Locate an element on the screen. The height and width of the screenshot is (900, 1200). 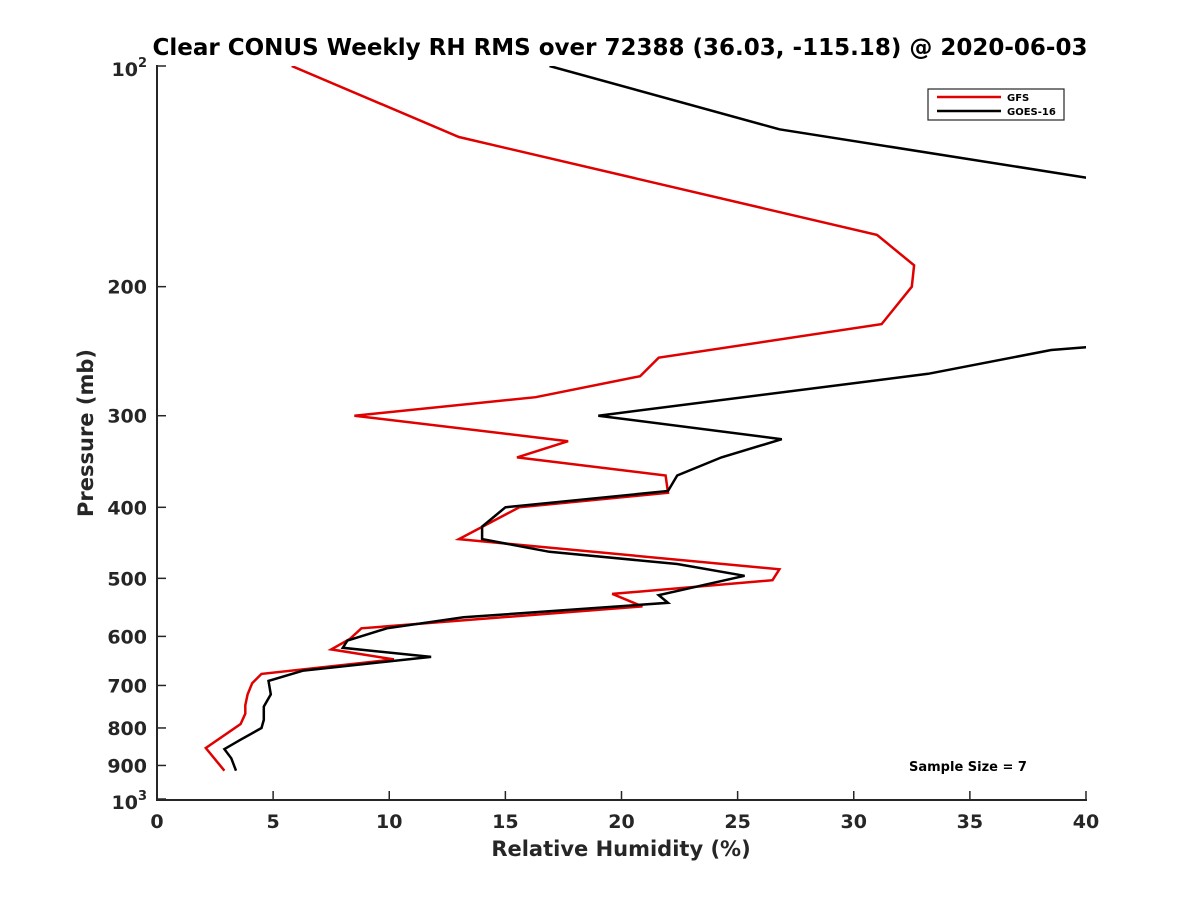
y-tick-label: 500 is located at coordinates (127, 579).